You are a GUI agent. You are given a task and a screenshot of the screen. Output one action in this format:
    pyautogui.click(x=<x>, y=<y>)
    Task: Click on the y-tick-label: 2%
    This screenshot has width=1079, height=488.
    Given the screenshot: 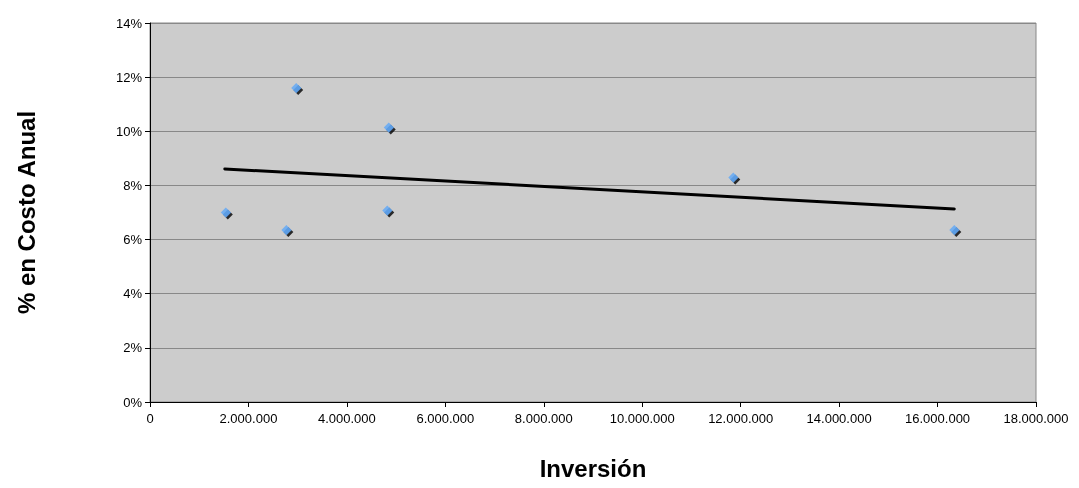 What is the action you would take?
    pyautogui.click(x=133, y=348)
    